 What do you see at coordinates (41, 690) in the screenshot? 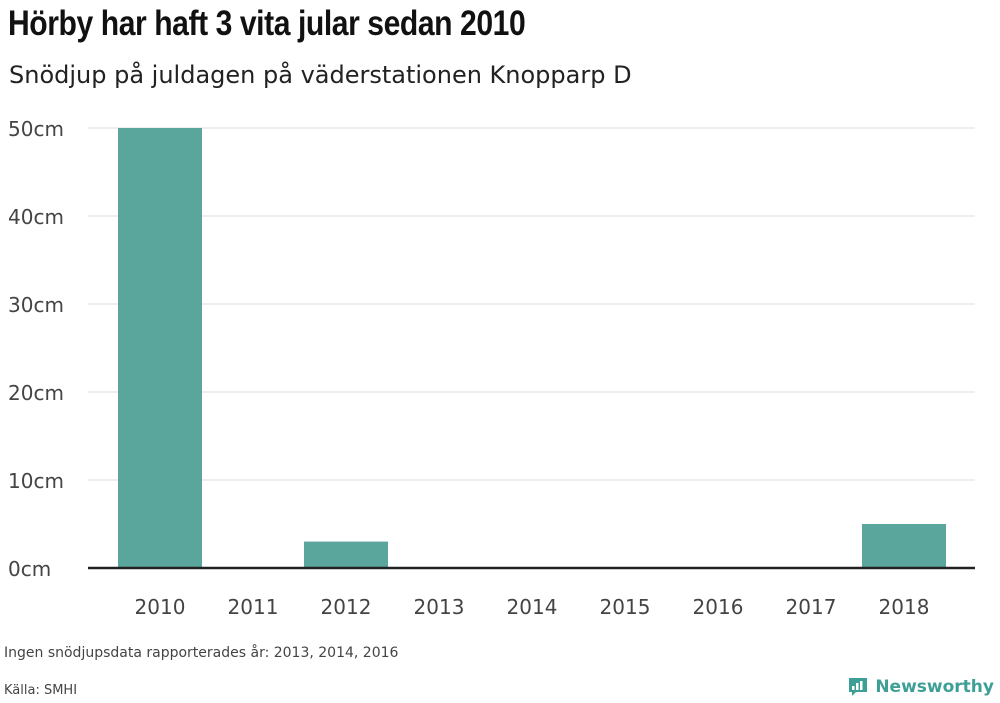
I see `source-label: Källa: SMHI` at bounding box center [41, 690].